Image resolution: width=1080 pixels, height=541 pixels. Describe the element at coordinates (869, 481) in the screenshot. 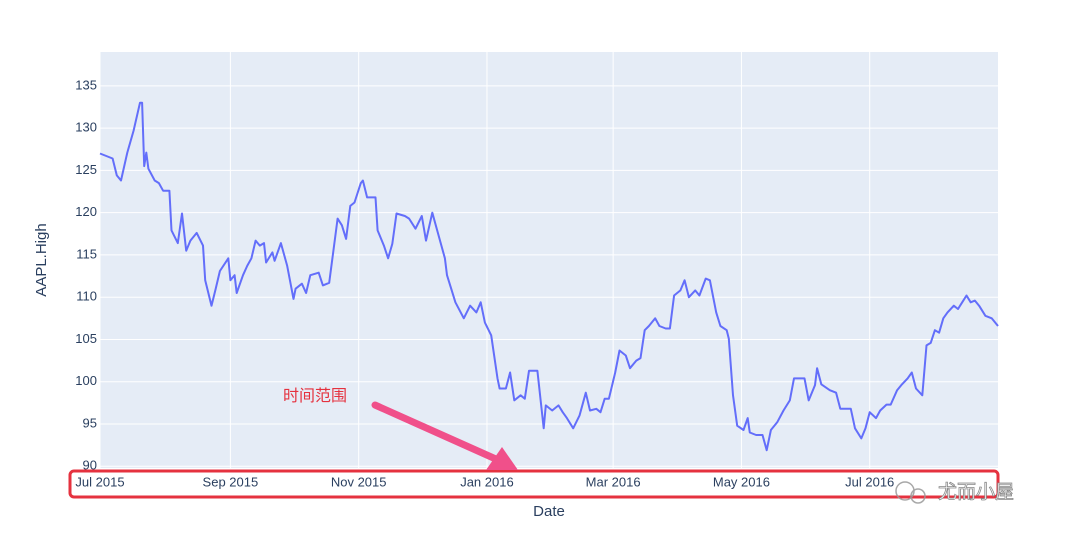

I see `x-tick-label: Jul 2016` at that location.